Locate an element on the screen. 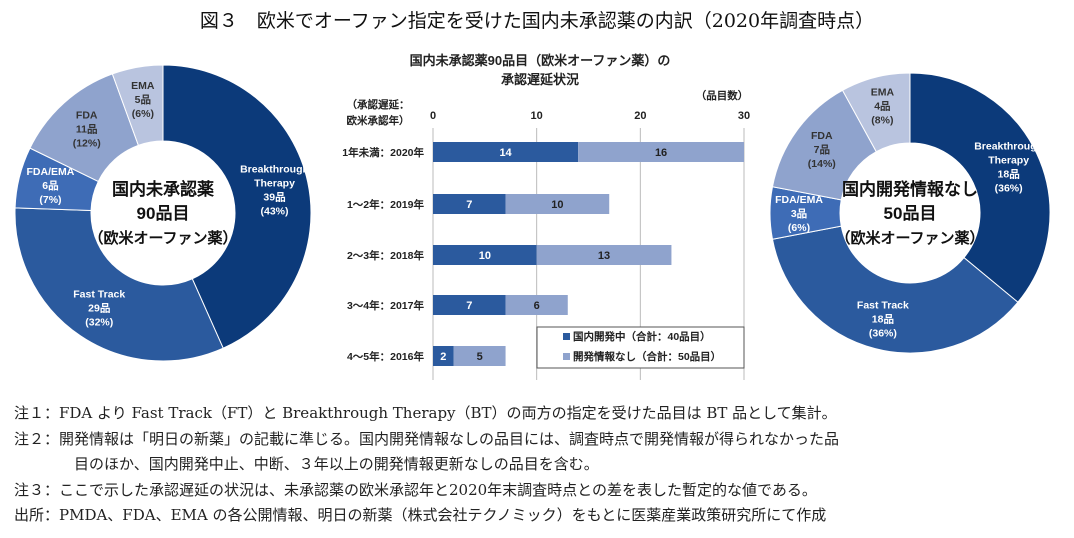  category-label: 1～2年：2019年 is located at coordinates (386, 204).